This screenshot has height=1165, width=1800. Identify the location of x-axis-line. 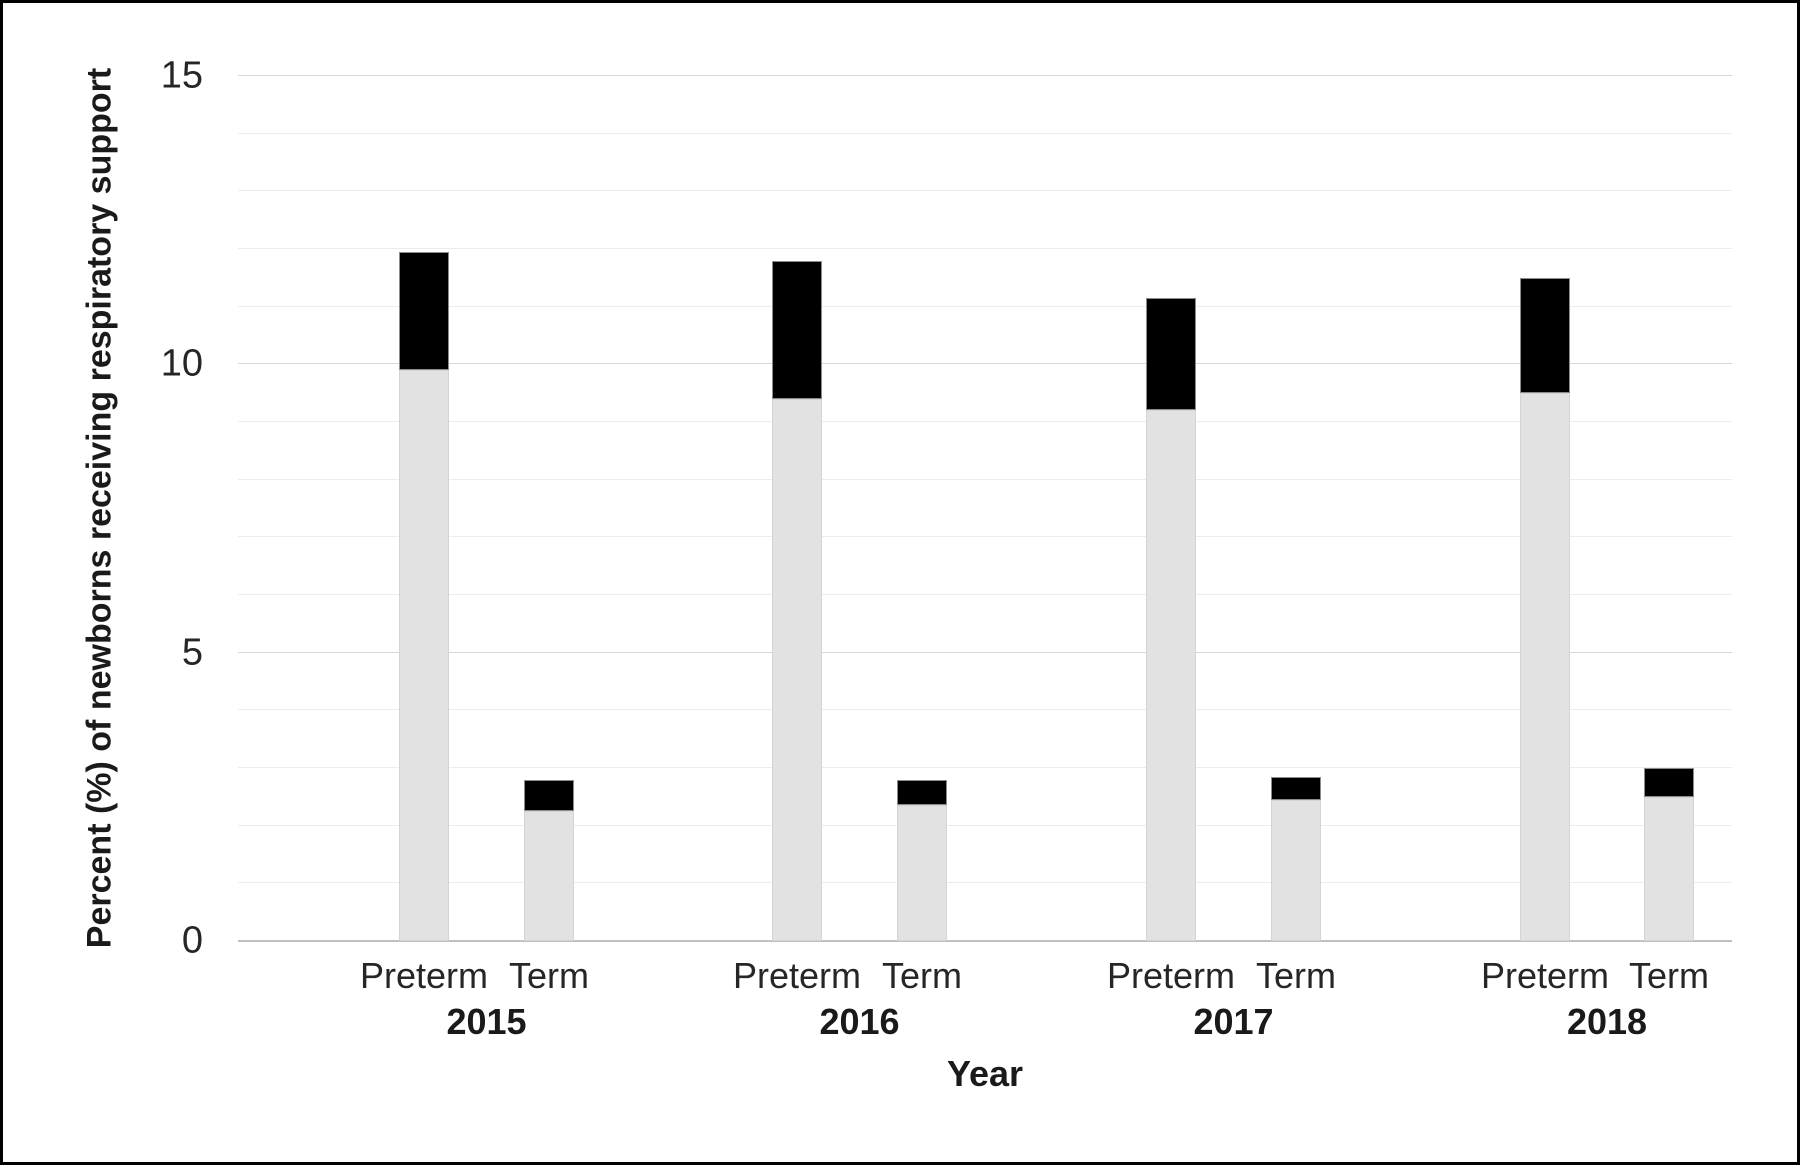
(985, 941).